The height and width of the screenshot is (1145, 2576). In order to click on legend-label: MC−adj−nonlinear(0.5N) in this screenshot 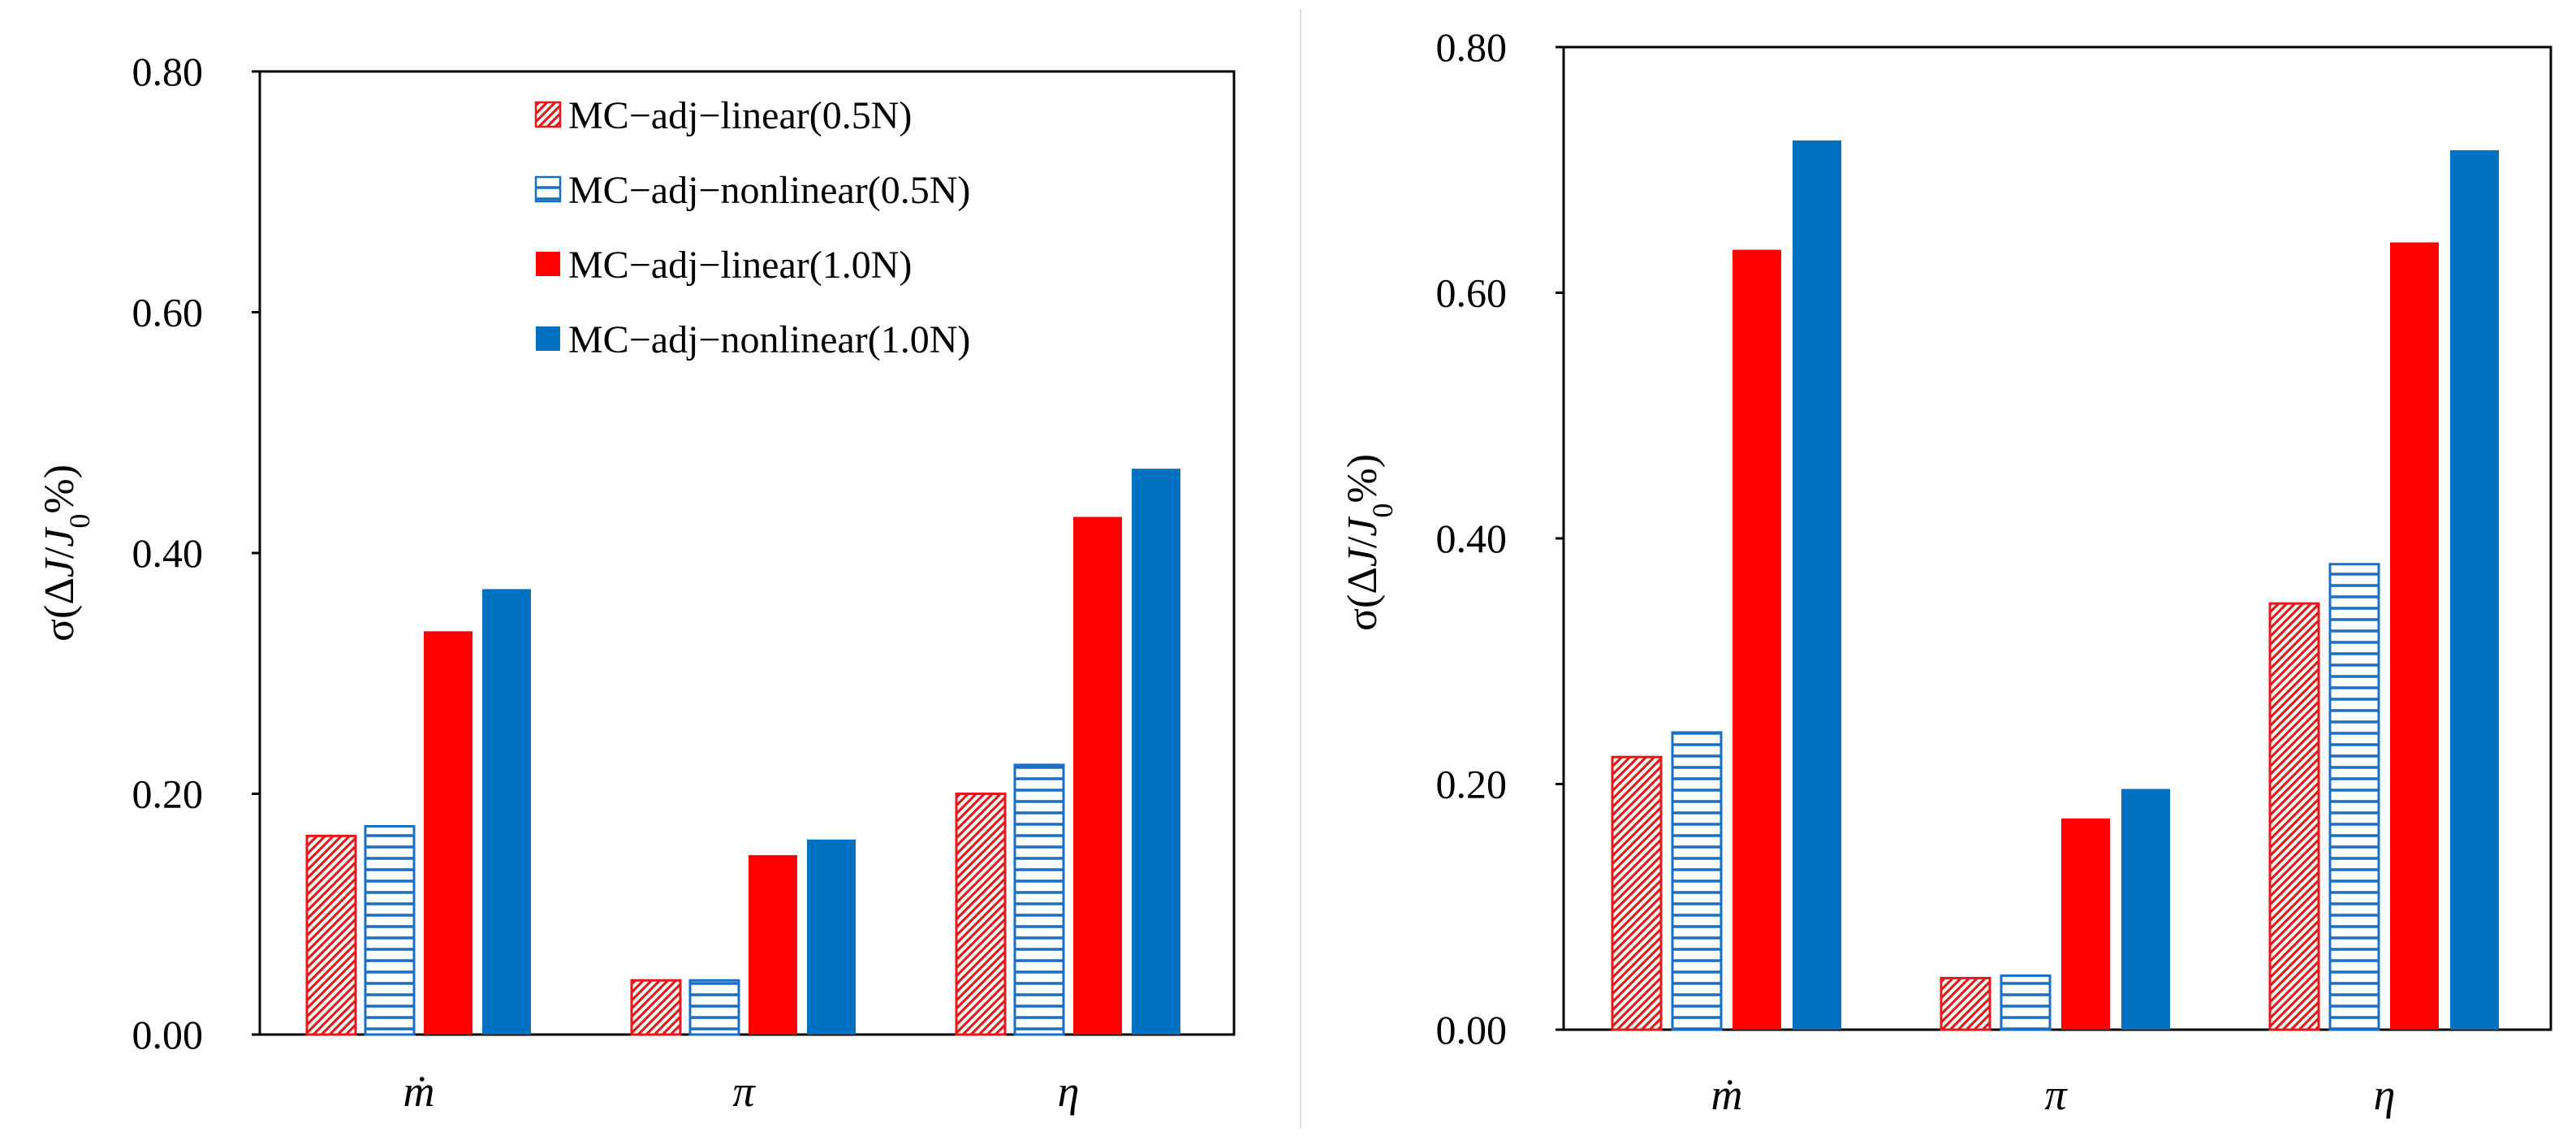, I will do `click(769, 190)`.